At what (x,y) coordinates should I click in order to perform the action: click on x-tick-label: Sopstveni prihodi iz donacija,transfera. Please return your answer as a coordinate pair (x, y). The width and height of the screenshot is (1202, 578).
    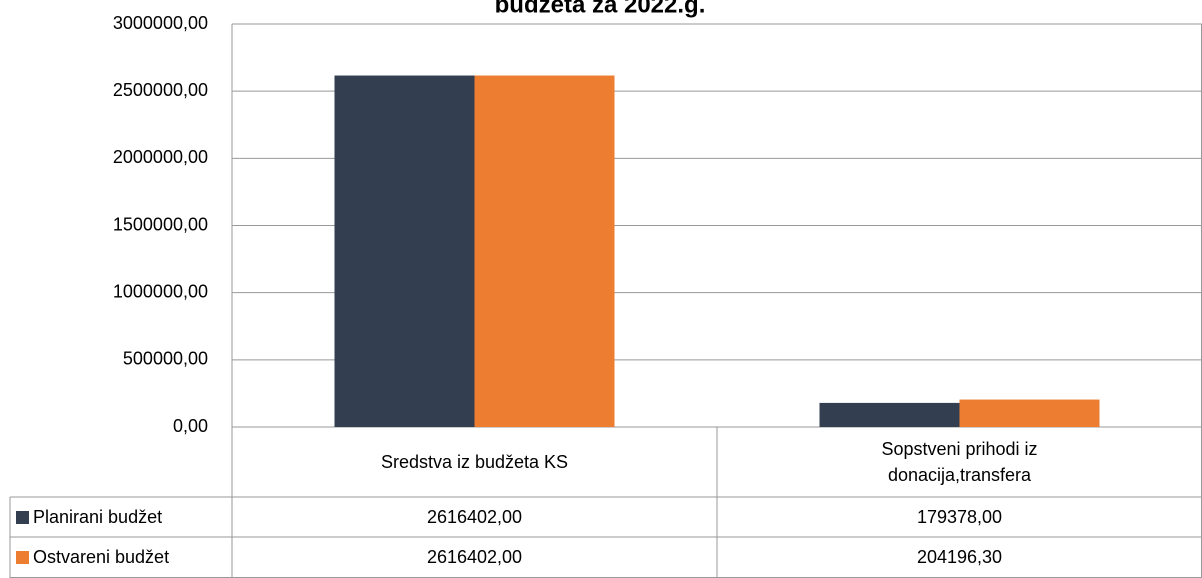
    Looking at the image, I should click on (959, 462).